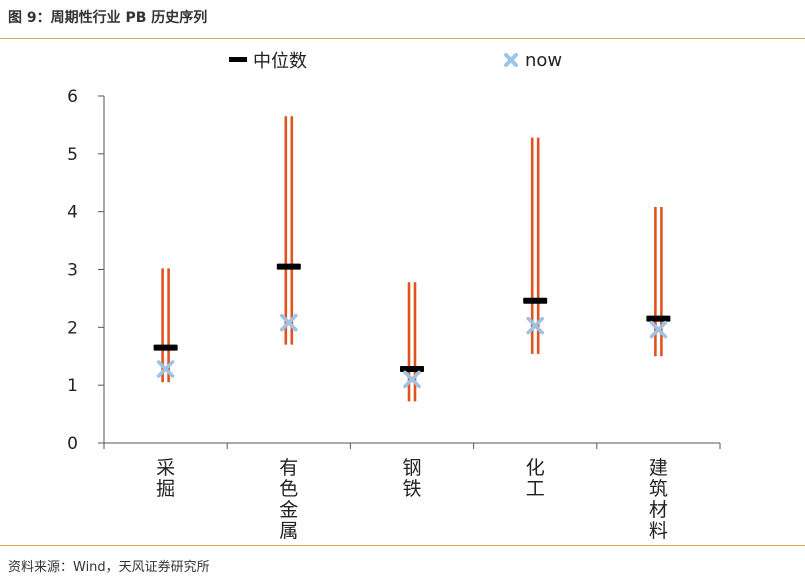  I want to click on top-rule, so click(402, 38).